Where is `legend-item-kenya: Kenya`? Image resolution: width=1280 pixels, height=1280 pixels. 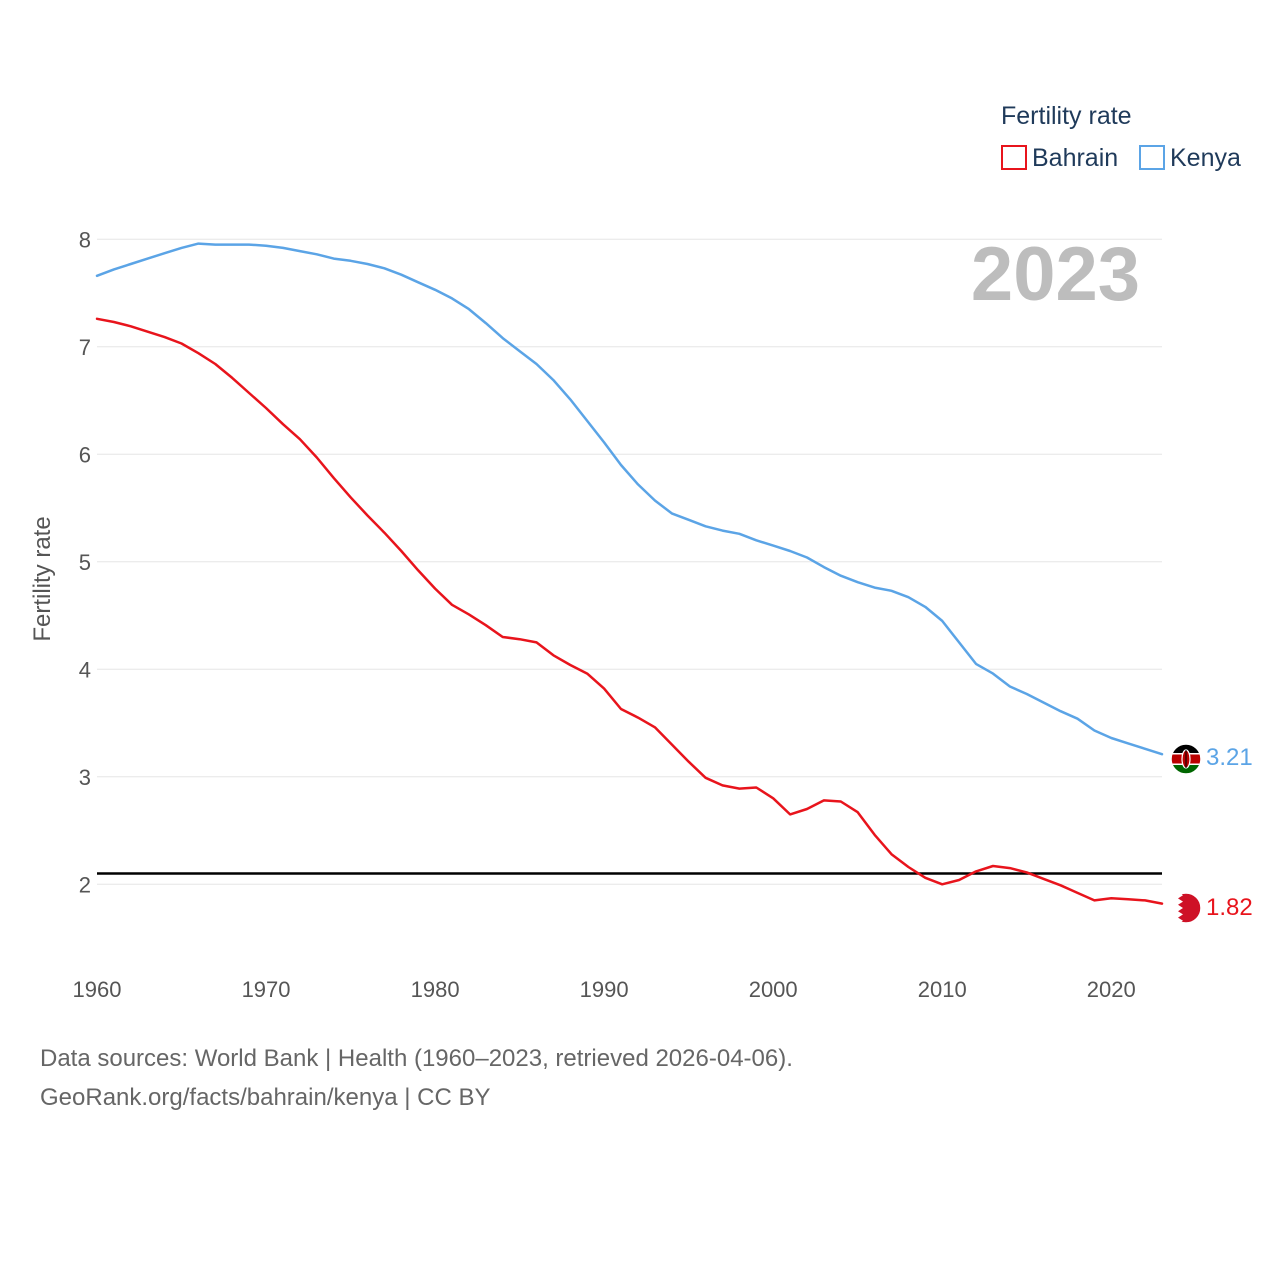 legend-item-kenya: Kenya is located at coordinates (1190, 158).